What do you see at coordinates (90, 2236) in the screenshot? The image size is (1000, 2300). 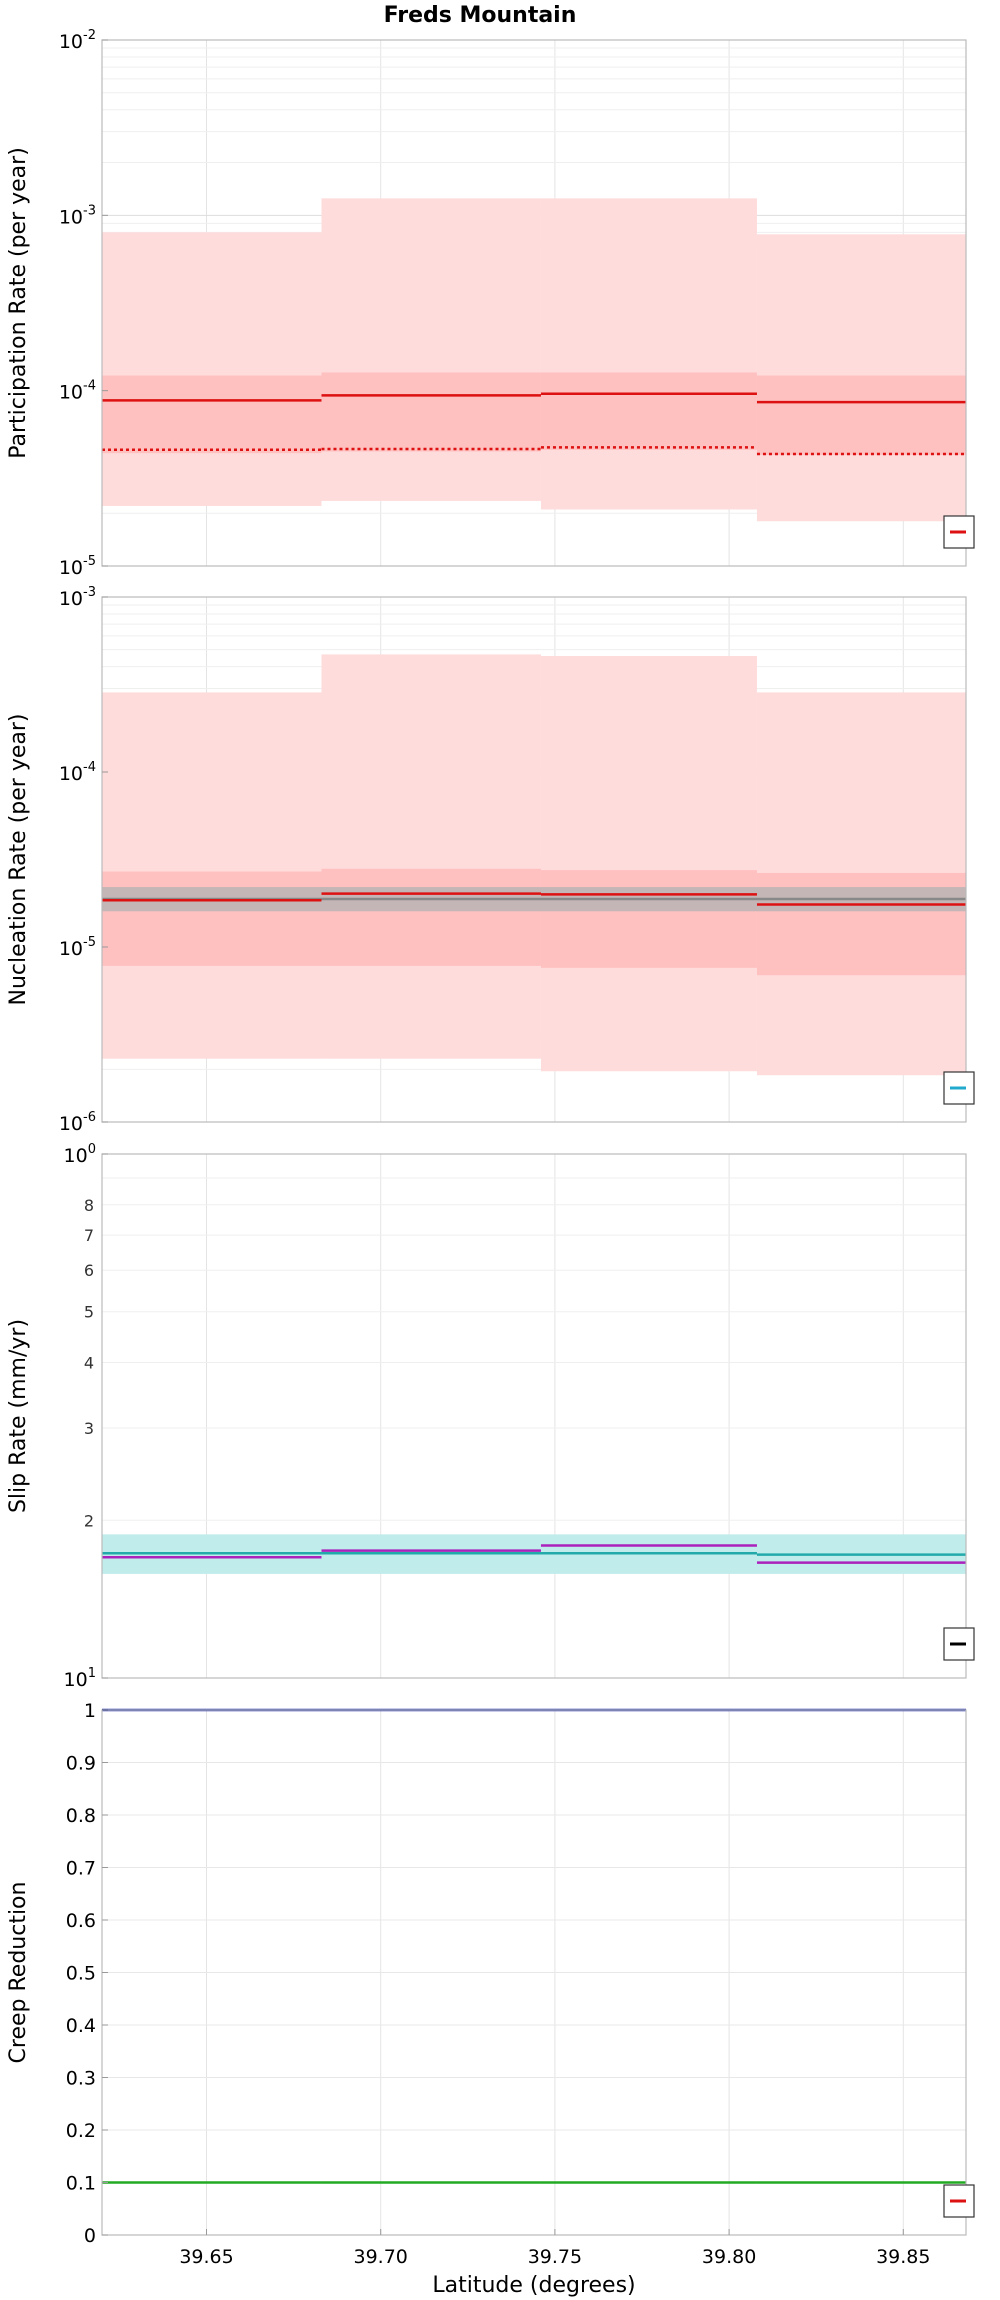 I see `y-tick-label: 0` at bounding box center [90, 2236].